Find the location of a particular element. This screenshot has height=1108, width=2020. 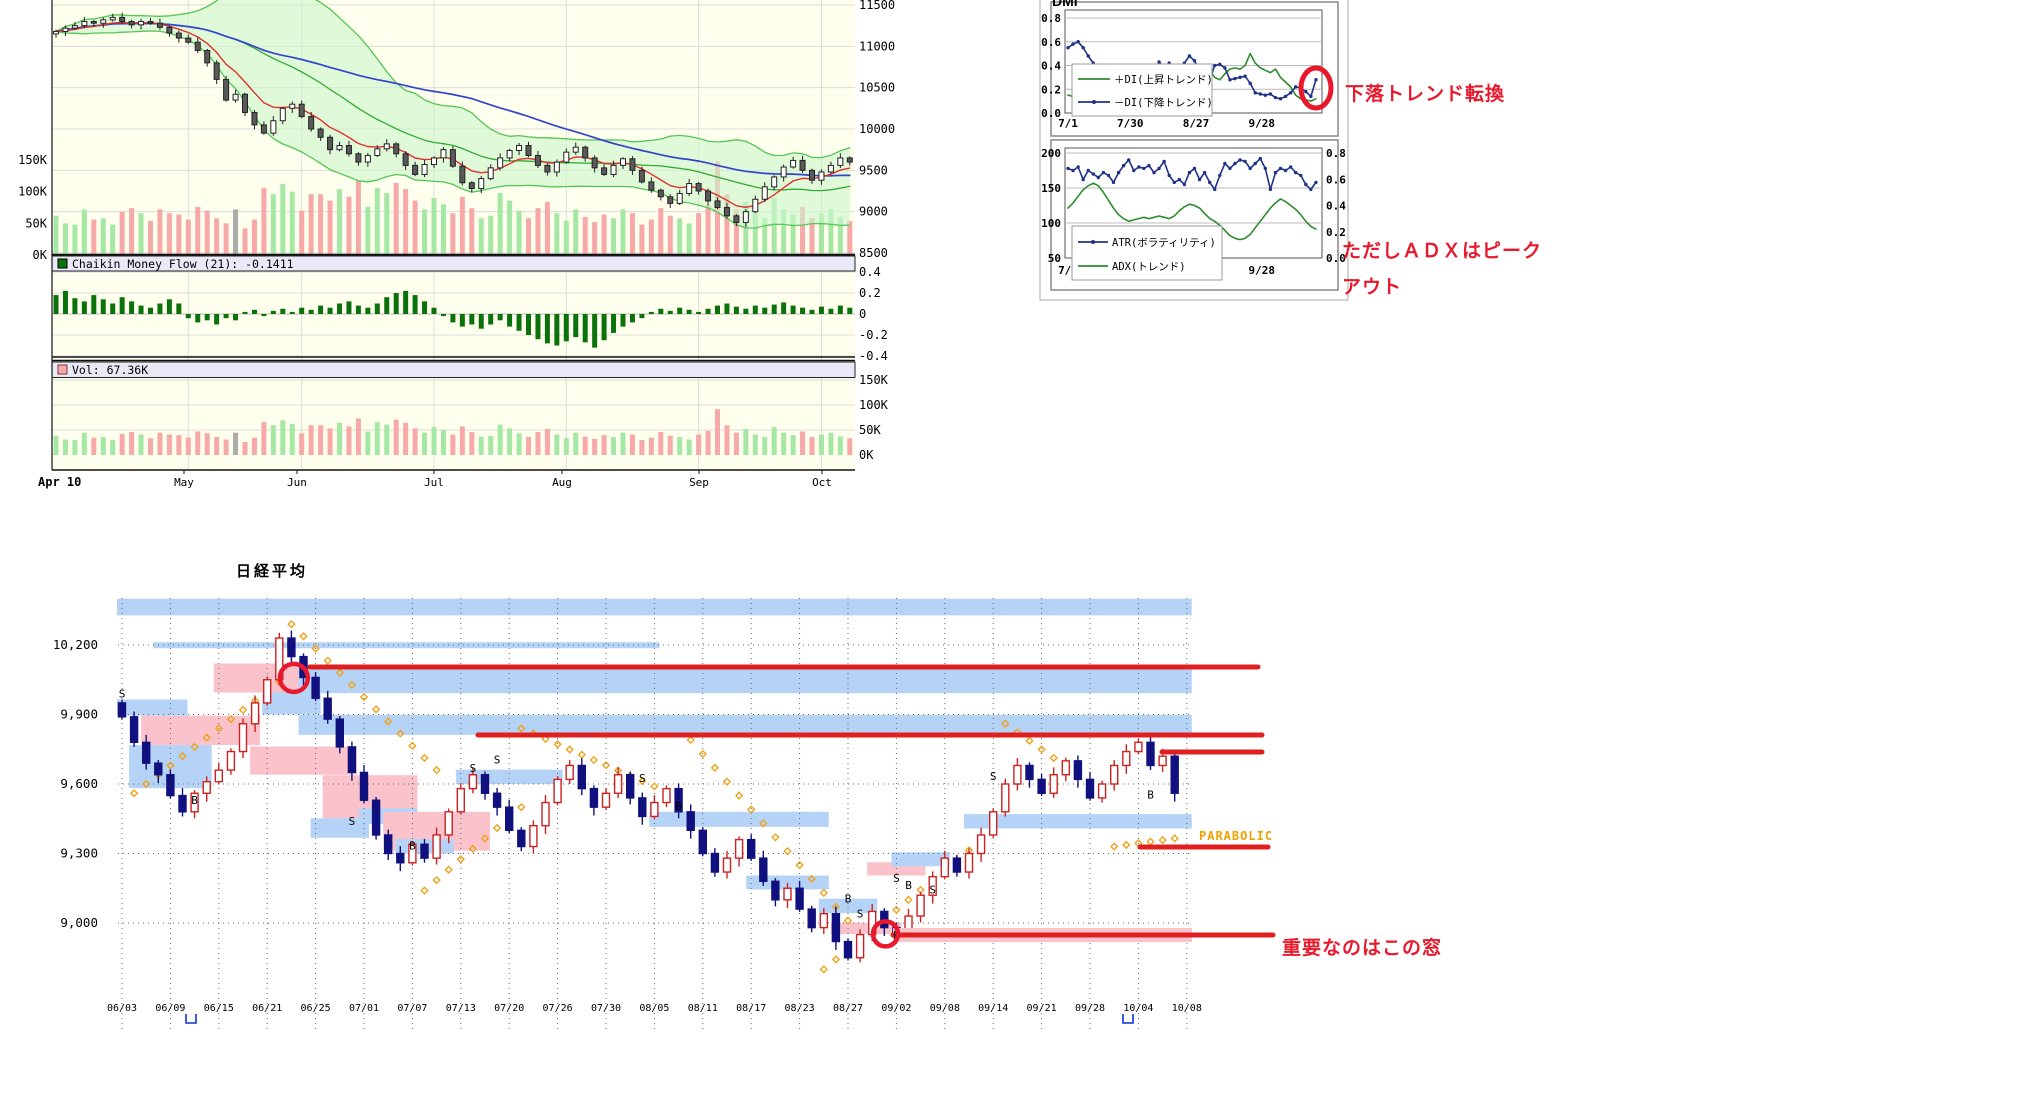

dmi-y-tick: 0.2 is located at coordinates (1051, 89).